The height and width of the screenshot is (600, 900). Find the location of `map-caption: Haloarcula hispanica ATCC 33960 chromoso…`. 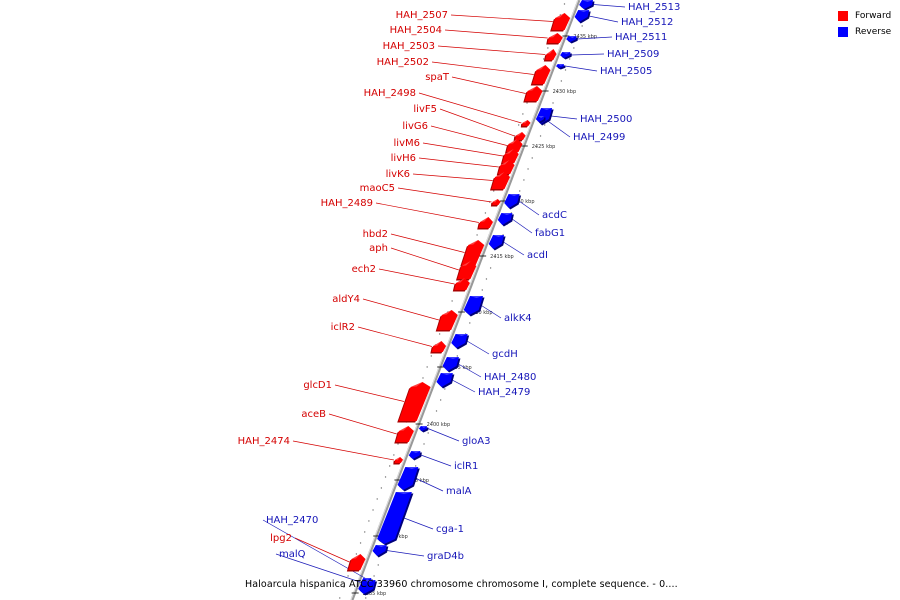

map-caption: Haloarcula hispanica ATCC 33960 chromoso… is located at coordinates (461, 584).